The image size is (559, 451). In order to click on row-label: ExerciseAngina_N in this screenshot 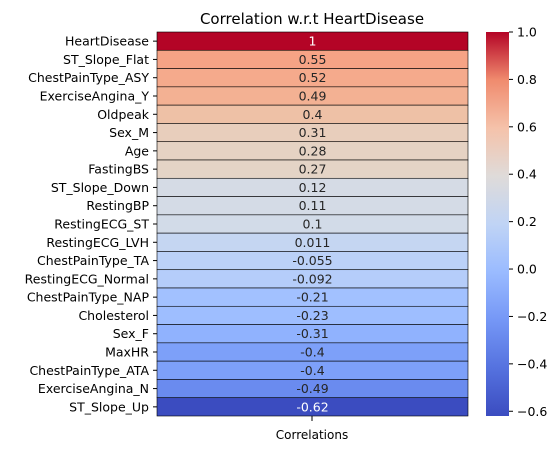, I will do `click(93, 388)`.